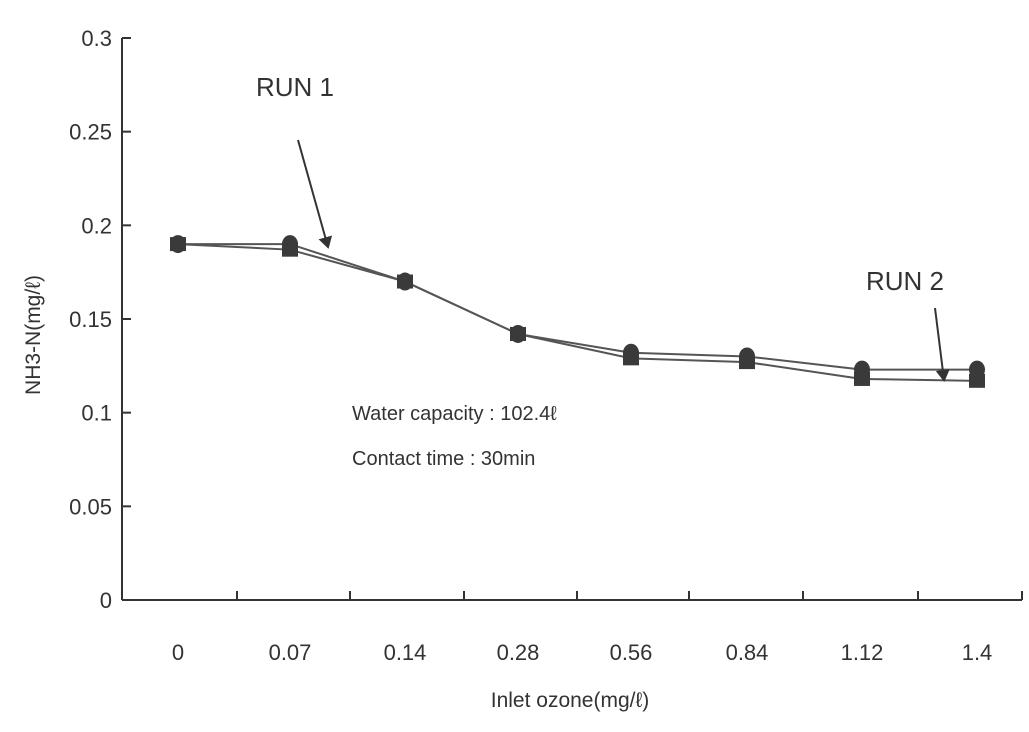 The image size is (1029, 732). Describe the element at coordinates (96, 413) in the screenshot. I see `y-tick-label: 0.1` at that location.